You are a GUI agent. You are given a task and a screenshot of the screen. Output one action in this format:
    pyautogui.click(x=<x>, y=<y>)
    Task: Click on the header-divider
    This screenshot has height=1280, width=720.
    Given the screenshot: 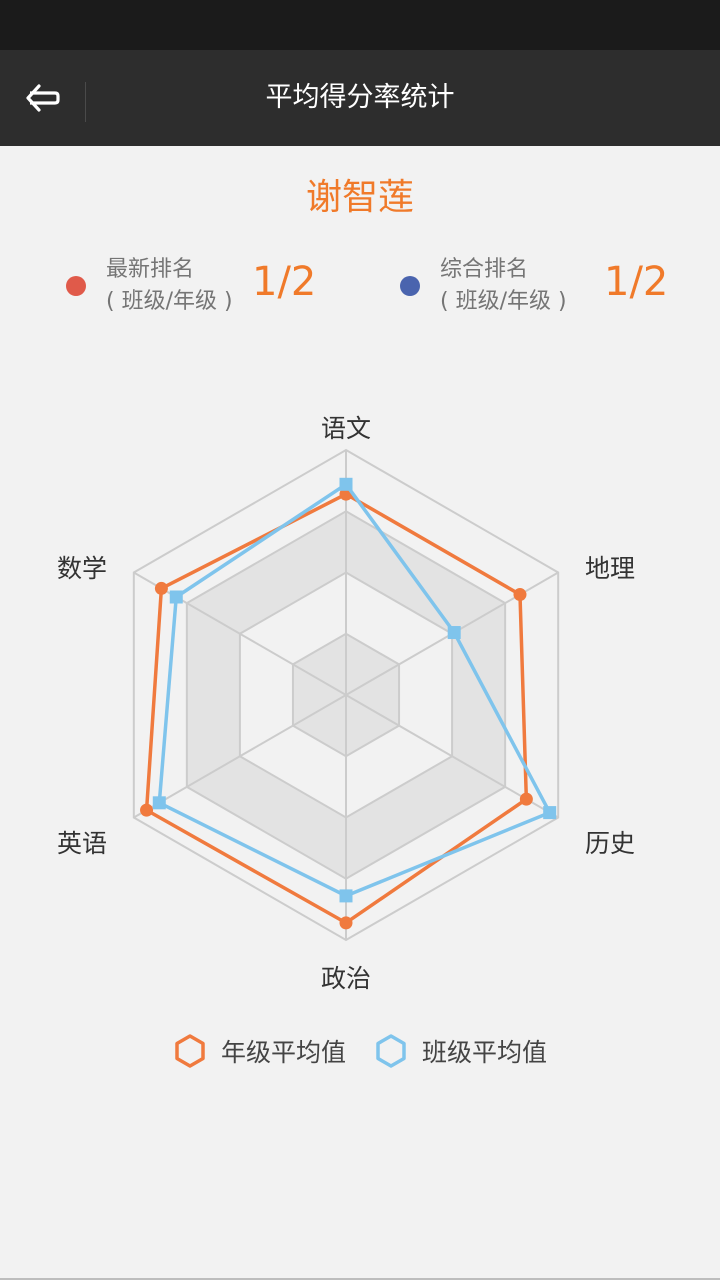 What is the action you would take?
    pyautogui.click(x=85, y=102)
    